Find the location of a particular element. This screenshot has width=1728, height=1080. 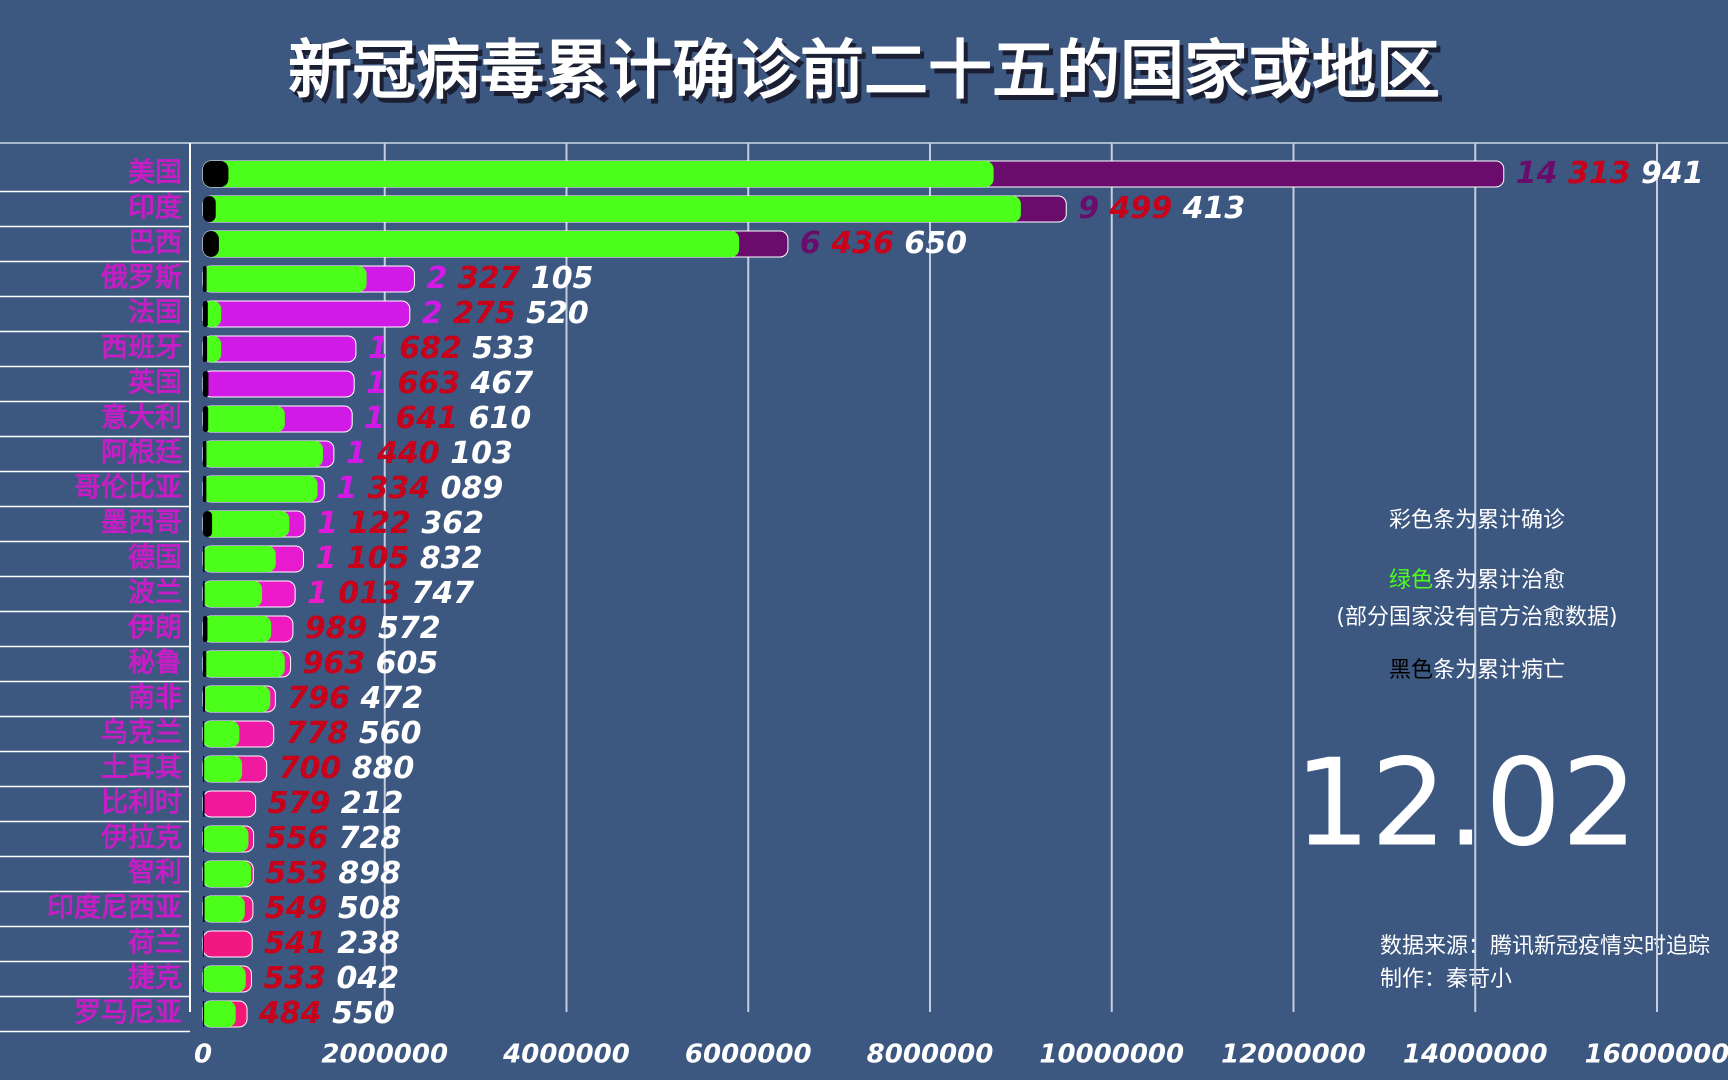

value-label: 989 572 is located at coordinates (373, 628).